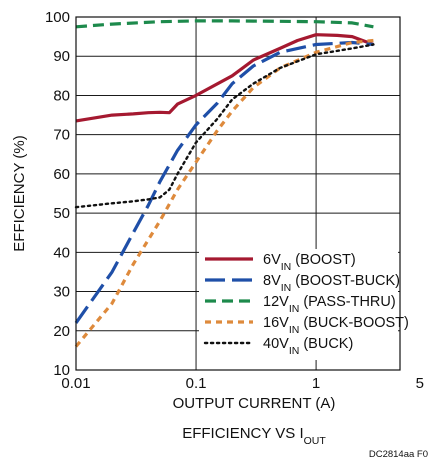  What do you see at coordinates (329, 304) in the screenshot?
I see `legend-label: 12VIN (PASS-THRU)` at bounding box center [329, 304].